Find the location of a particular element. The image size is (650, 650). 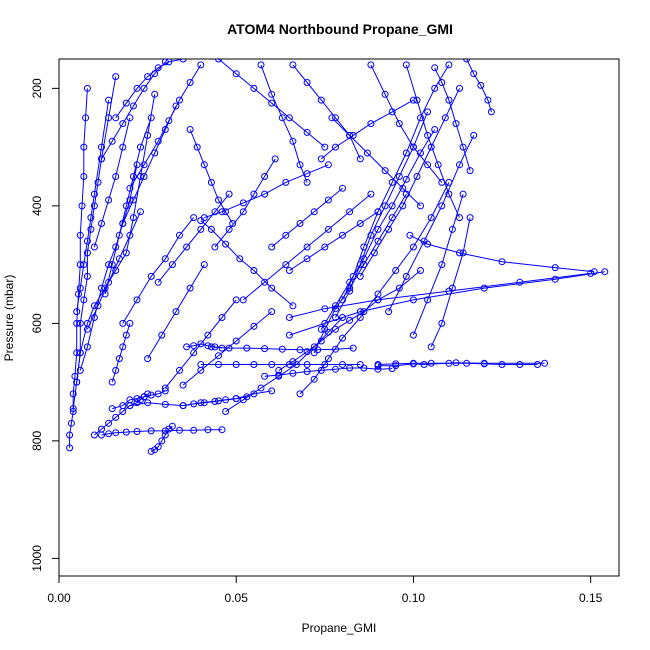

x-tick-label: 0.15 is located at coordinates (591, 598).